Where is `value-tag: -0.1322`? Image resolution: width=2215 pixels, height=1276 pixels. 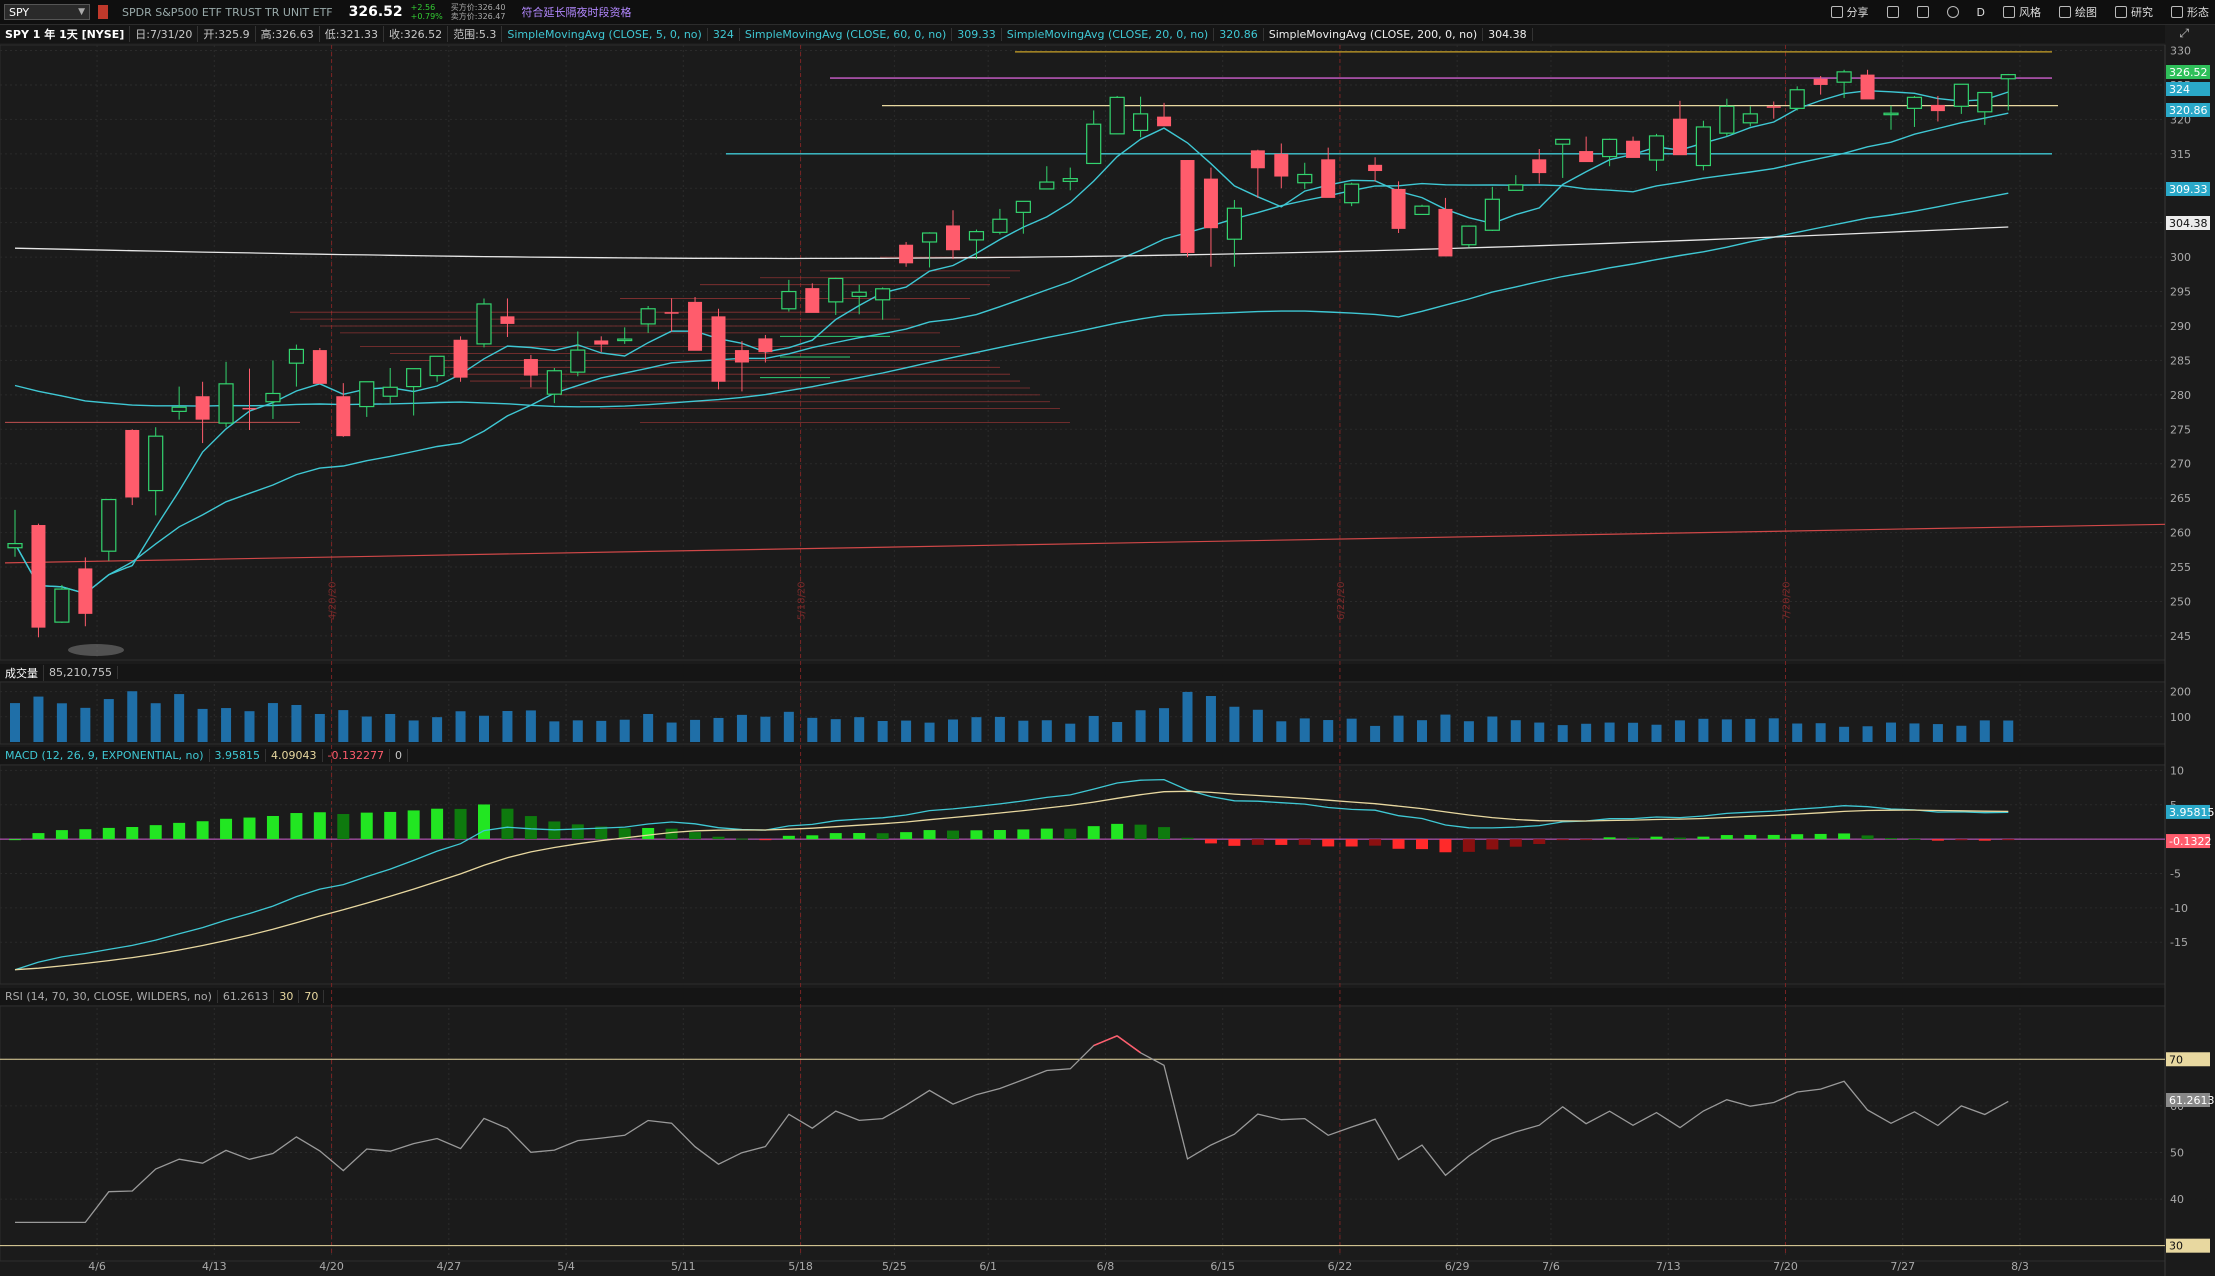 value-tag: -0.1322 is located at coordinates (2188, 841).